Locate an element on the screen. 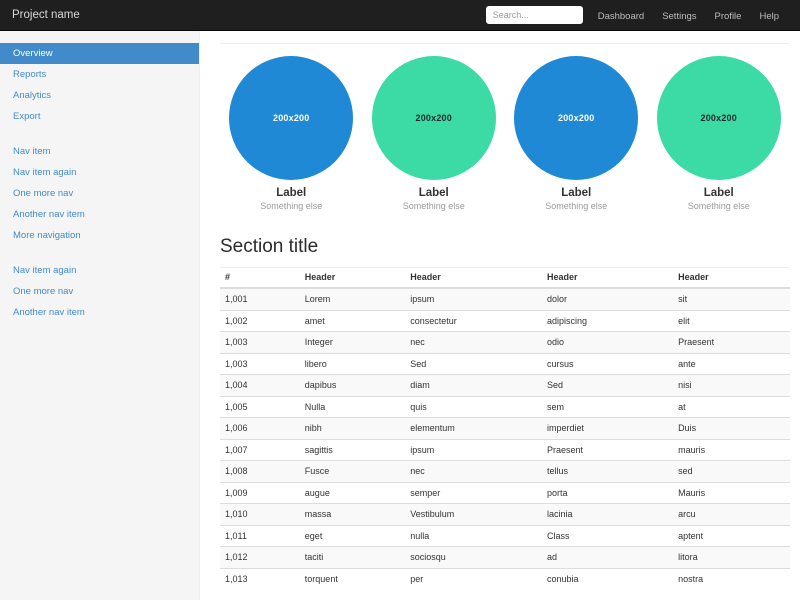  table-cell: sociosqu is located at coordinates (474, 557).